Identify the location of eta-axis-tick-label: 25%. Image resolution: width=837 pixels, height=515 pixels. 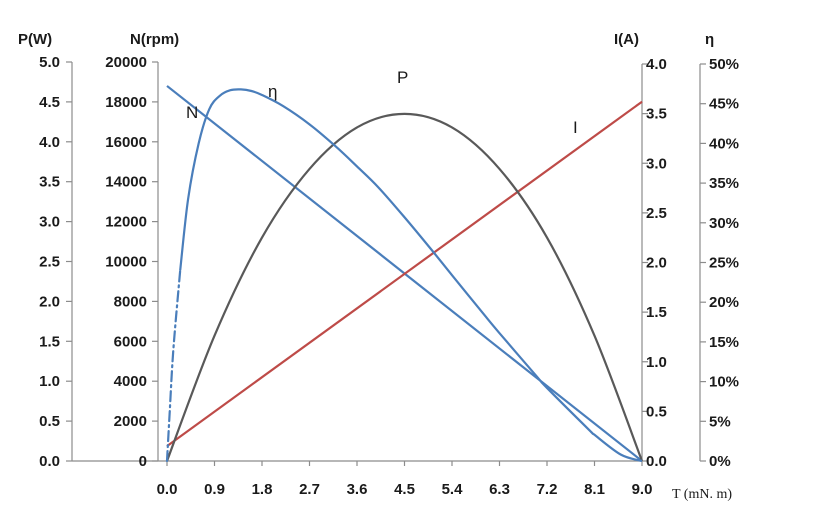
(724, 263).